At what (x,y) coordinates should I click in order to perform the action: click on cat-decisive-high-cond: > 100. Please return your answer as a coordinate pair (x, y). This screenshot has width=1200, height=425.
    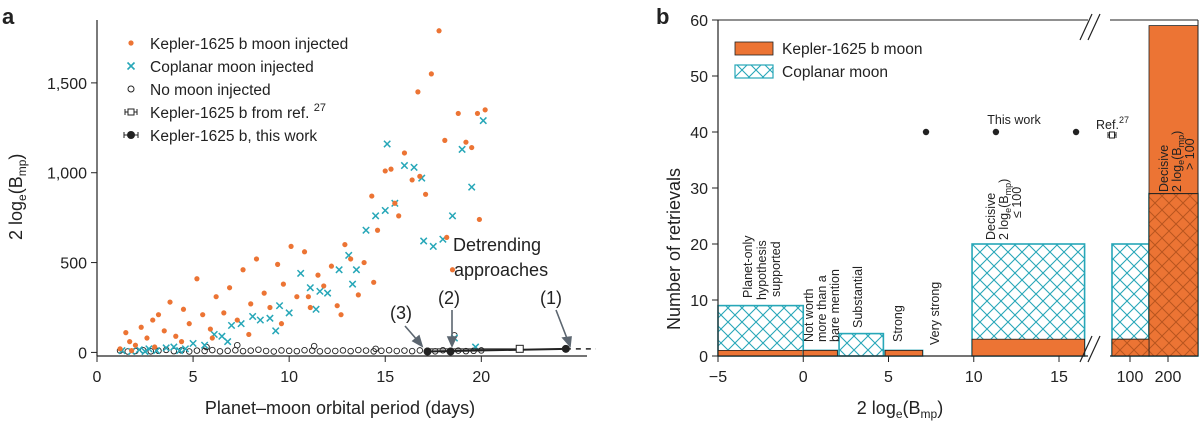
    Looking at the image, I should click on (1190, 154).